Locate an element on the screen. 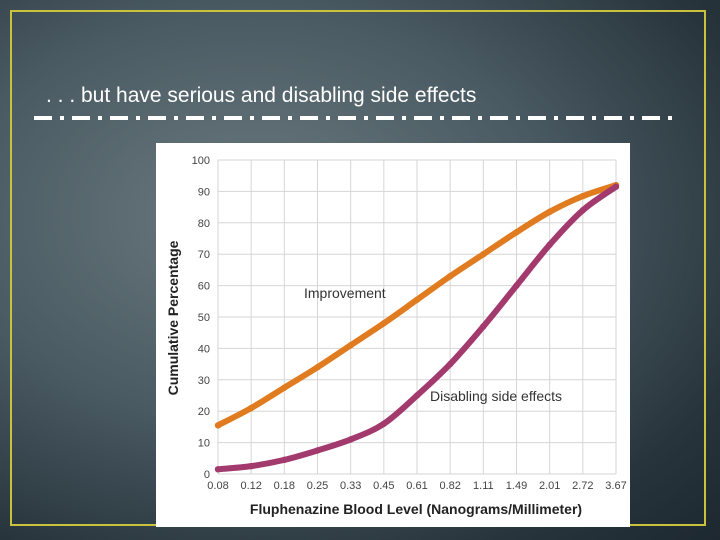  x-tick-label: 2.01 is located at coordinates (549, 486).